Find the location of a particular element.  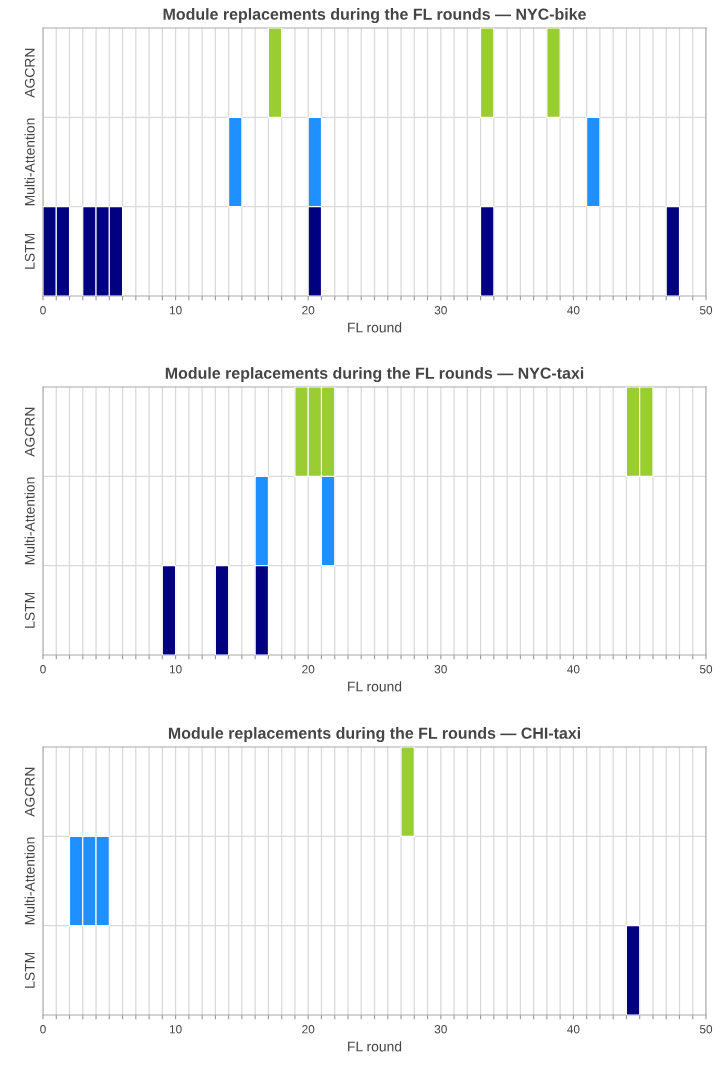

chart-title: Module replacements during the FL rounds — NYC-bike is located at coordinates (374, 16).